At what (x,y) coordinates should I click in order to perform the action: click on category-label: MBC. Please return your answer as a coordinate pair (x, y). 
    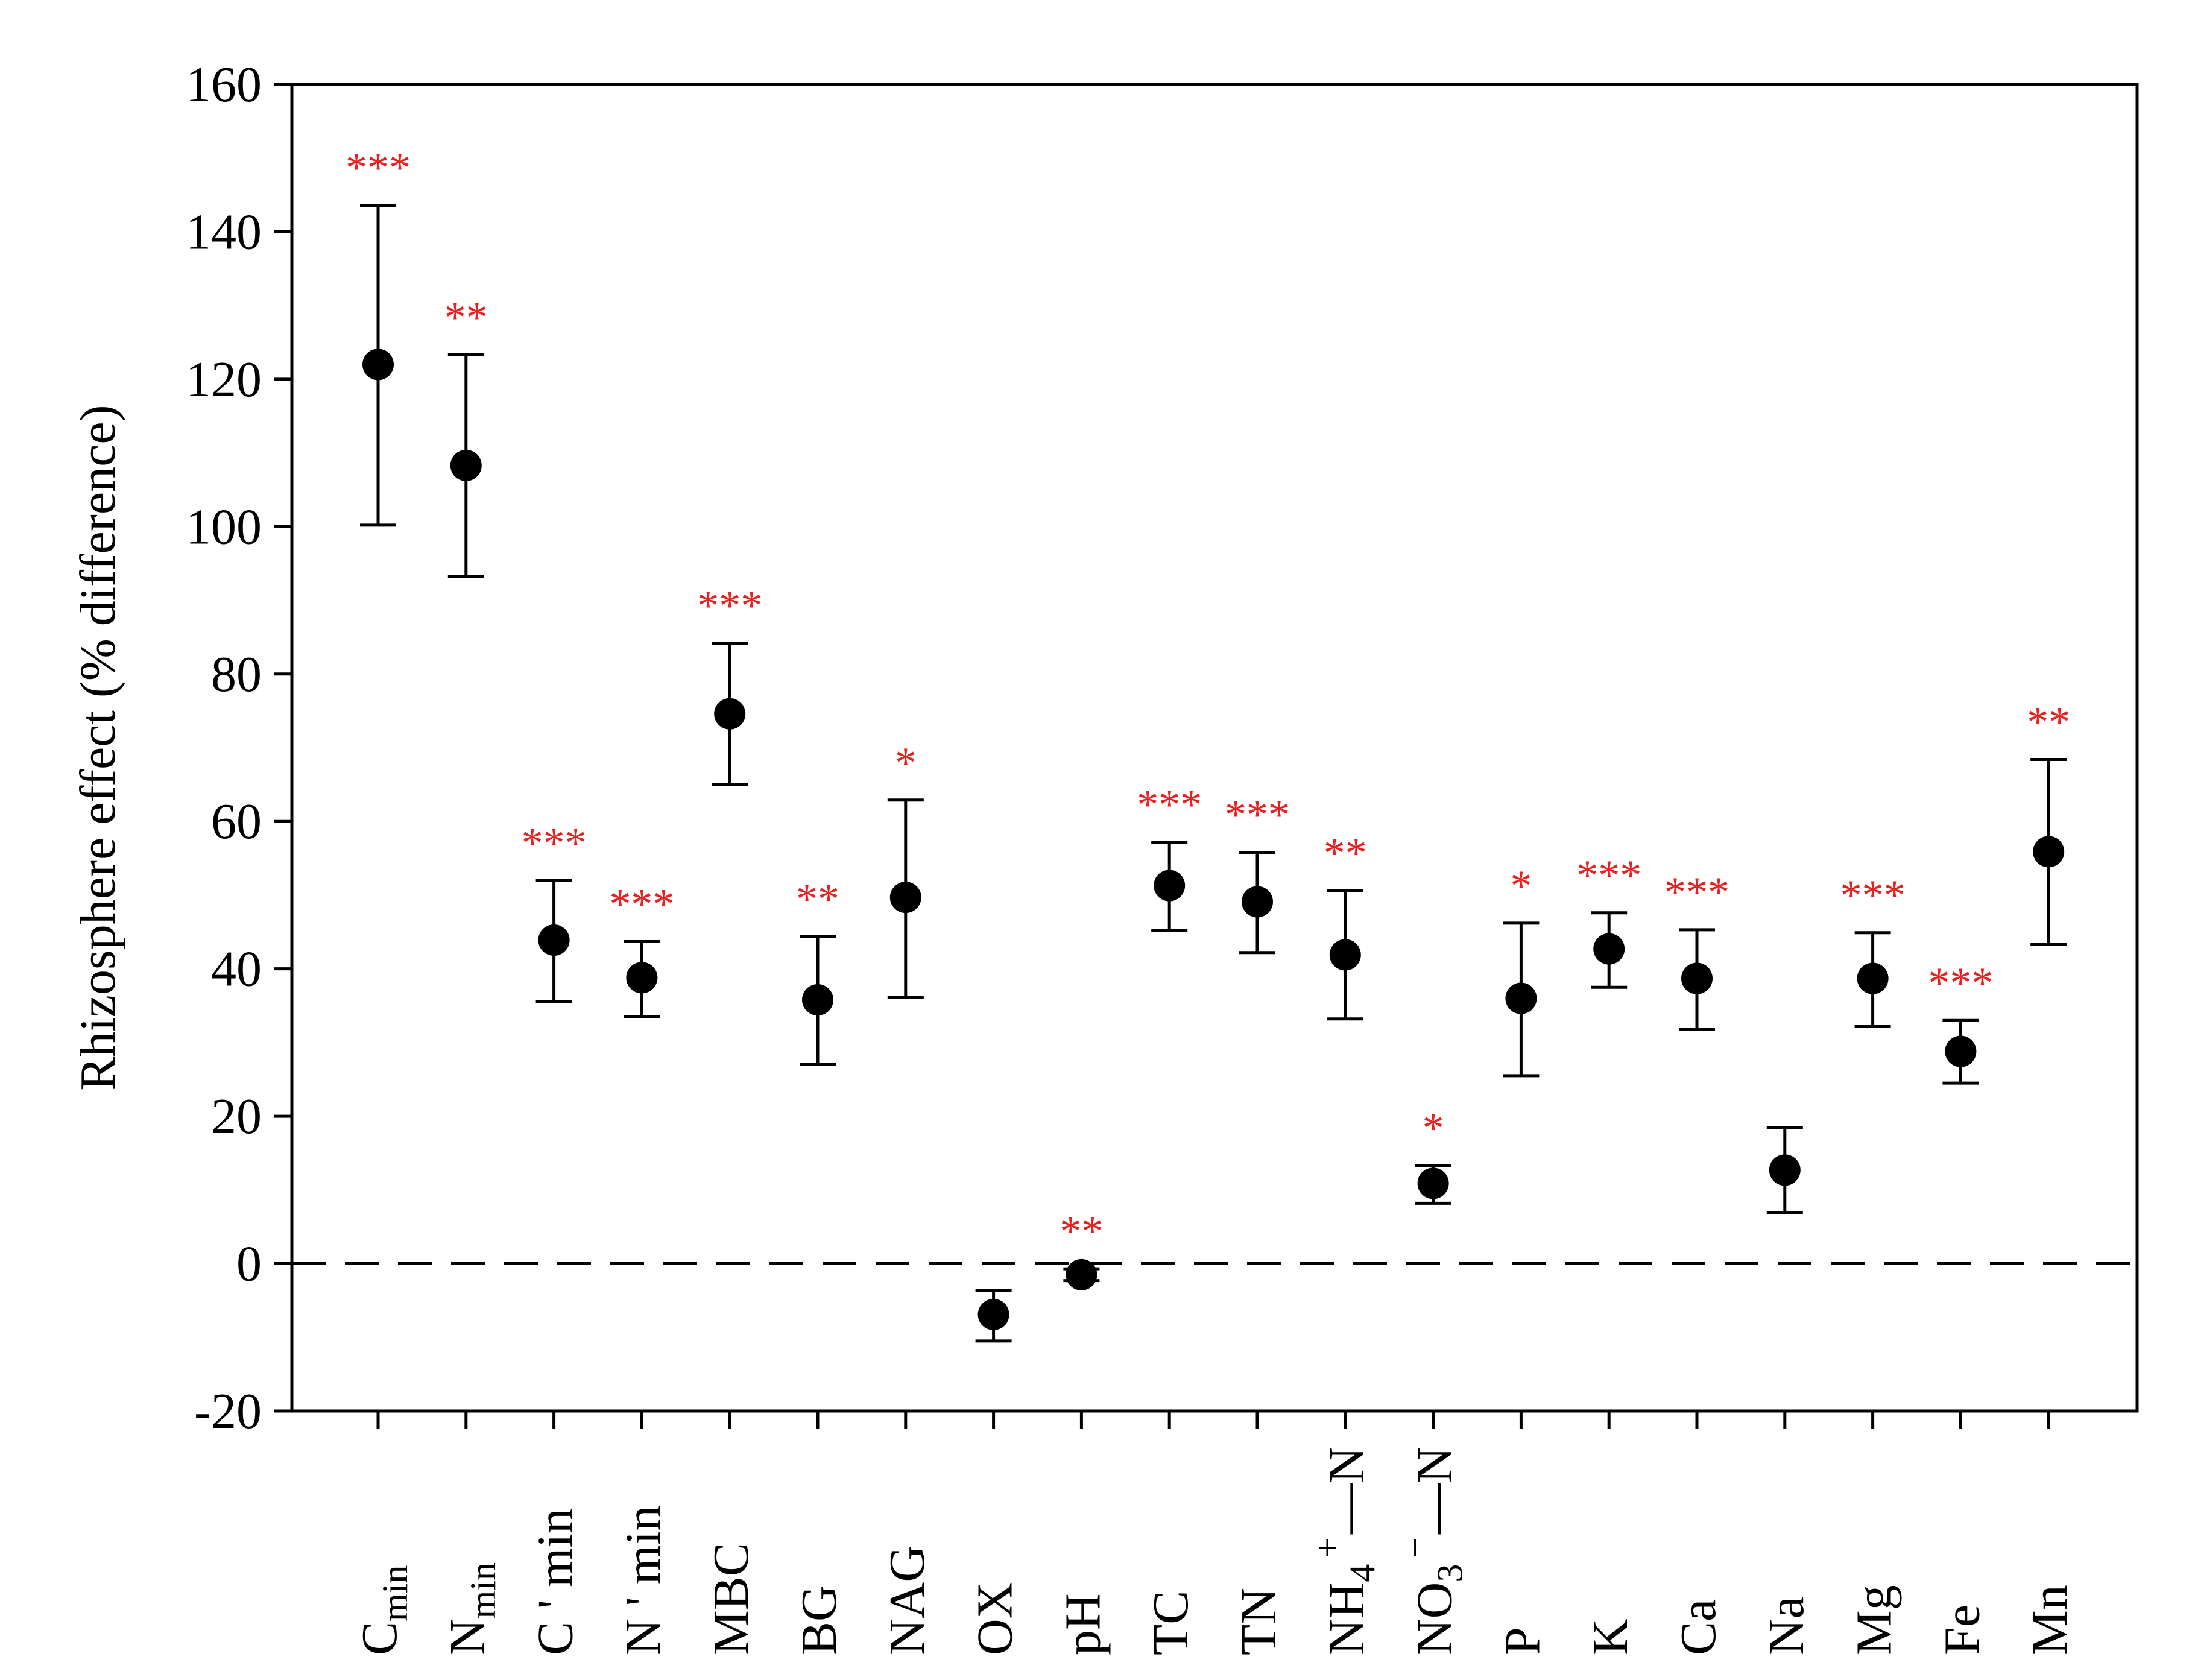
    Looking at the image, I should click on (731, 1599).